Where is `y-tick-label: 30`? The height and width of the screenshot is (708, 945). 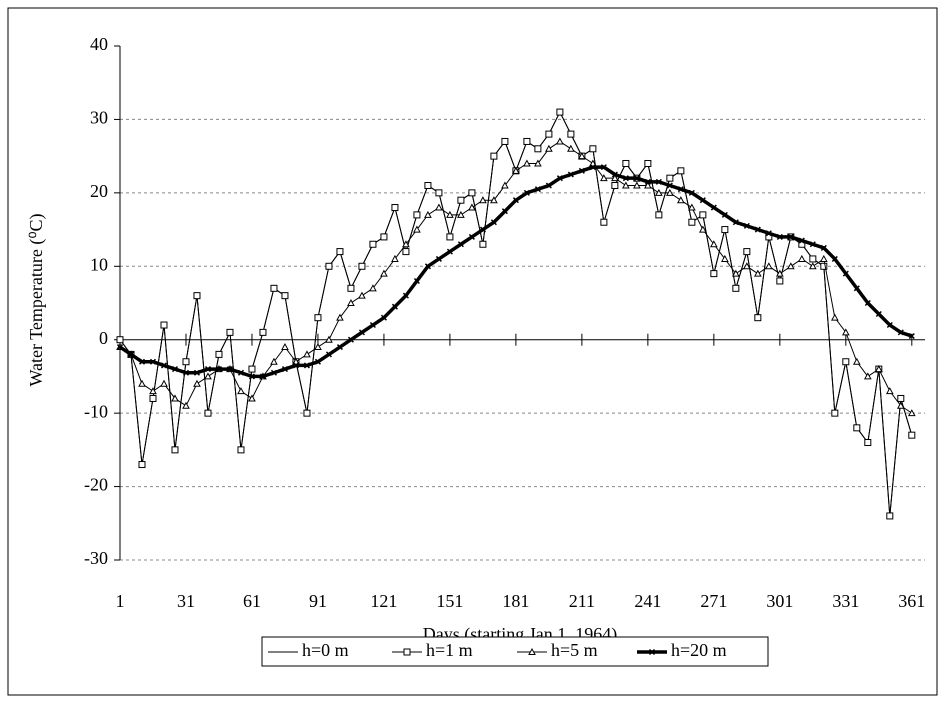
y-tick-label: 30 is located at coordinates (99, 118).